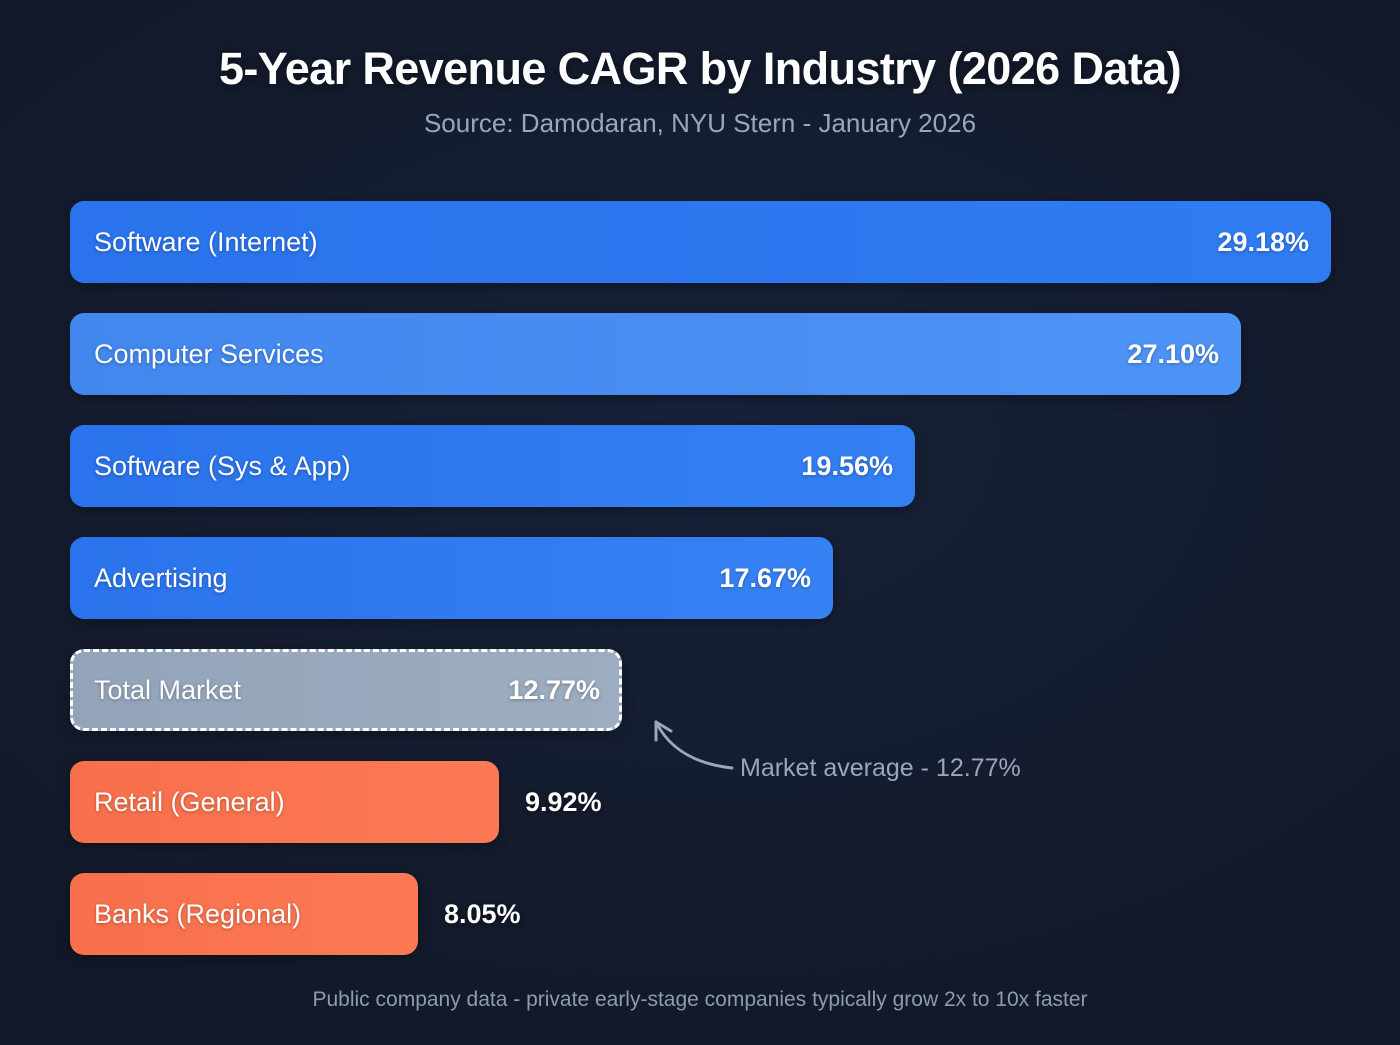 Image resolution: width=1400 pixels, height=1045 pixels. I want to click on bar-row: Banks (Regional) 8.05%, so click(295, 914).